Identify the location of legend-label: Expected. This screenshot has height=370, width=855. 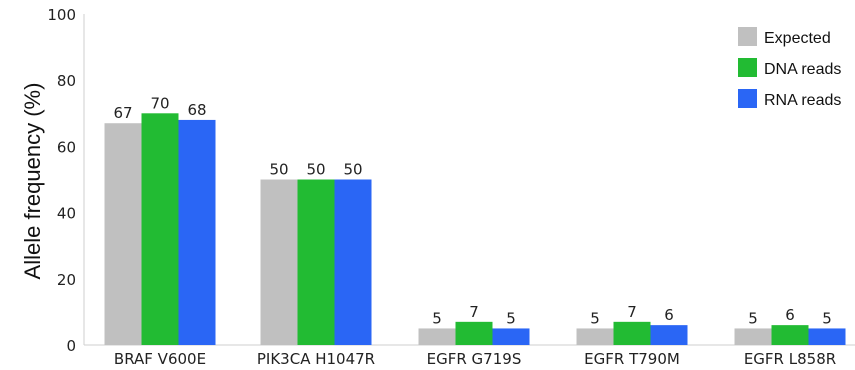
(797, 38).